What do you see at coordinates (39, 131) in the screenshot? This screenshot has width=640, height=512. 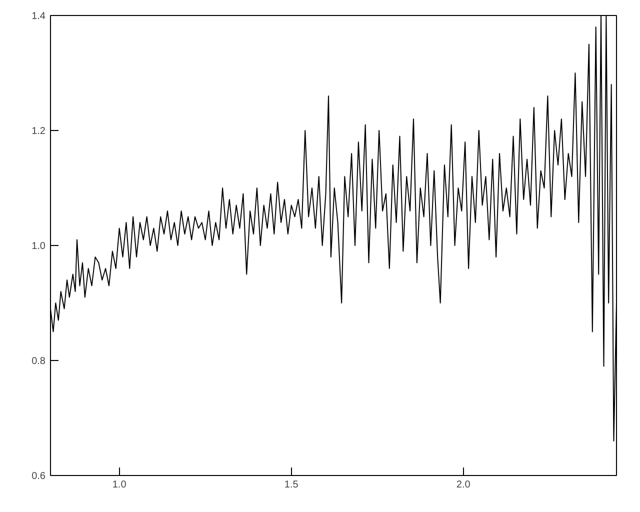 I see `y-tick-label: 1.2` at bounding box center [39, 131].